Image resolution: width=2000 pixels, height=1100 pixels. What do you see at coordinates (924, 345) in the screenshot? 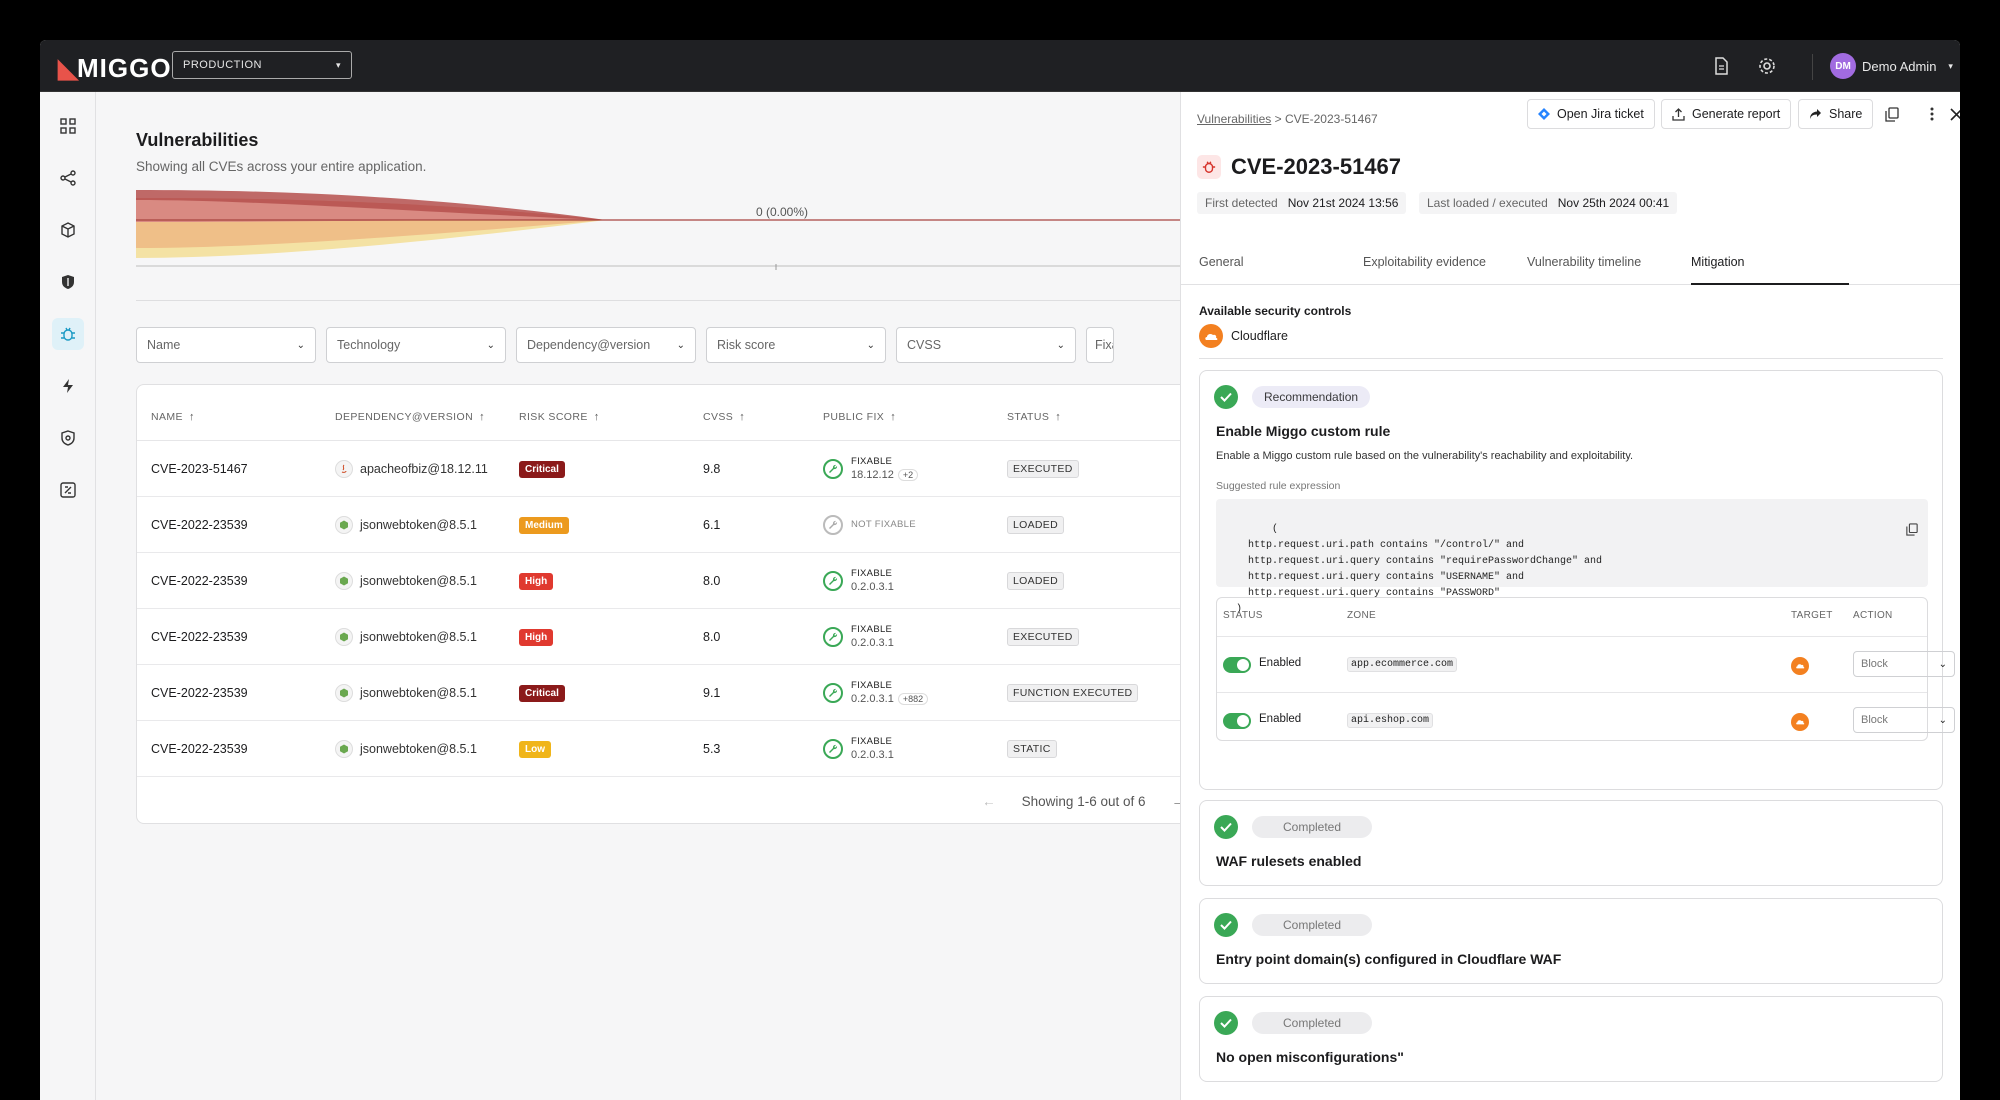
I see `filter-label: CVSS` at bounding box center [924, 345].